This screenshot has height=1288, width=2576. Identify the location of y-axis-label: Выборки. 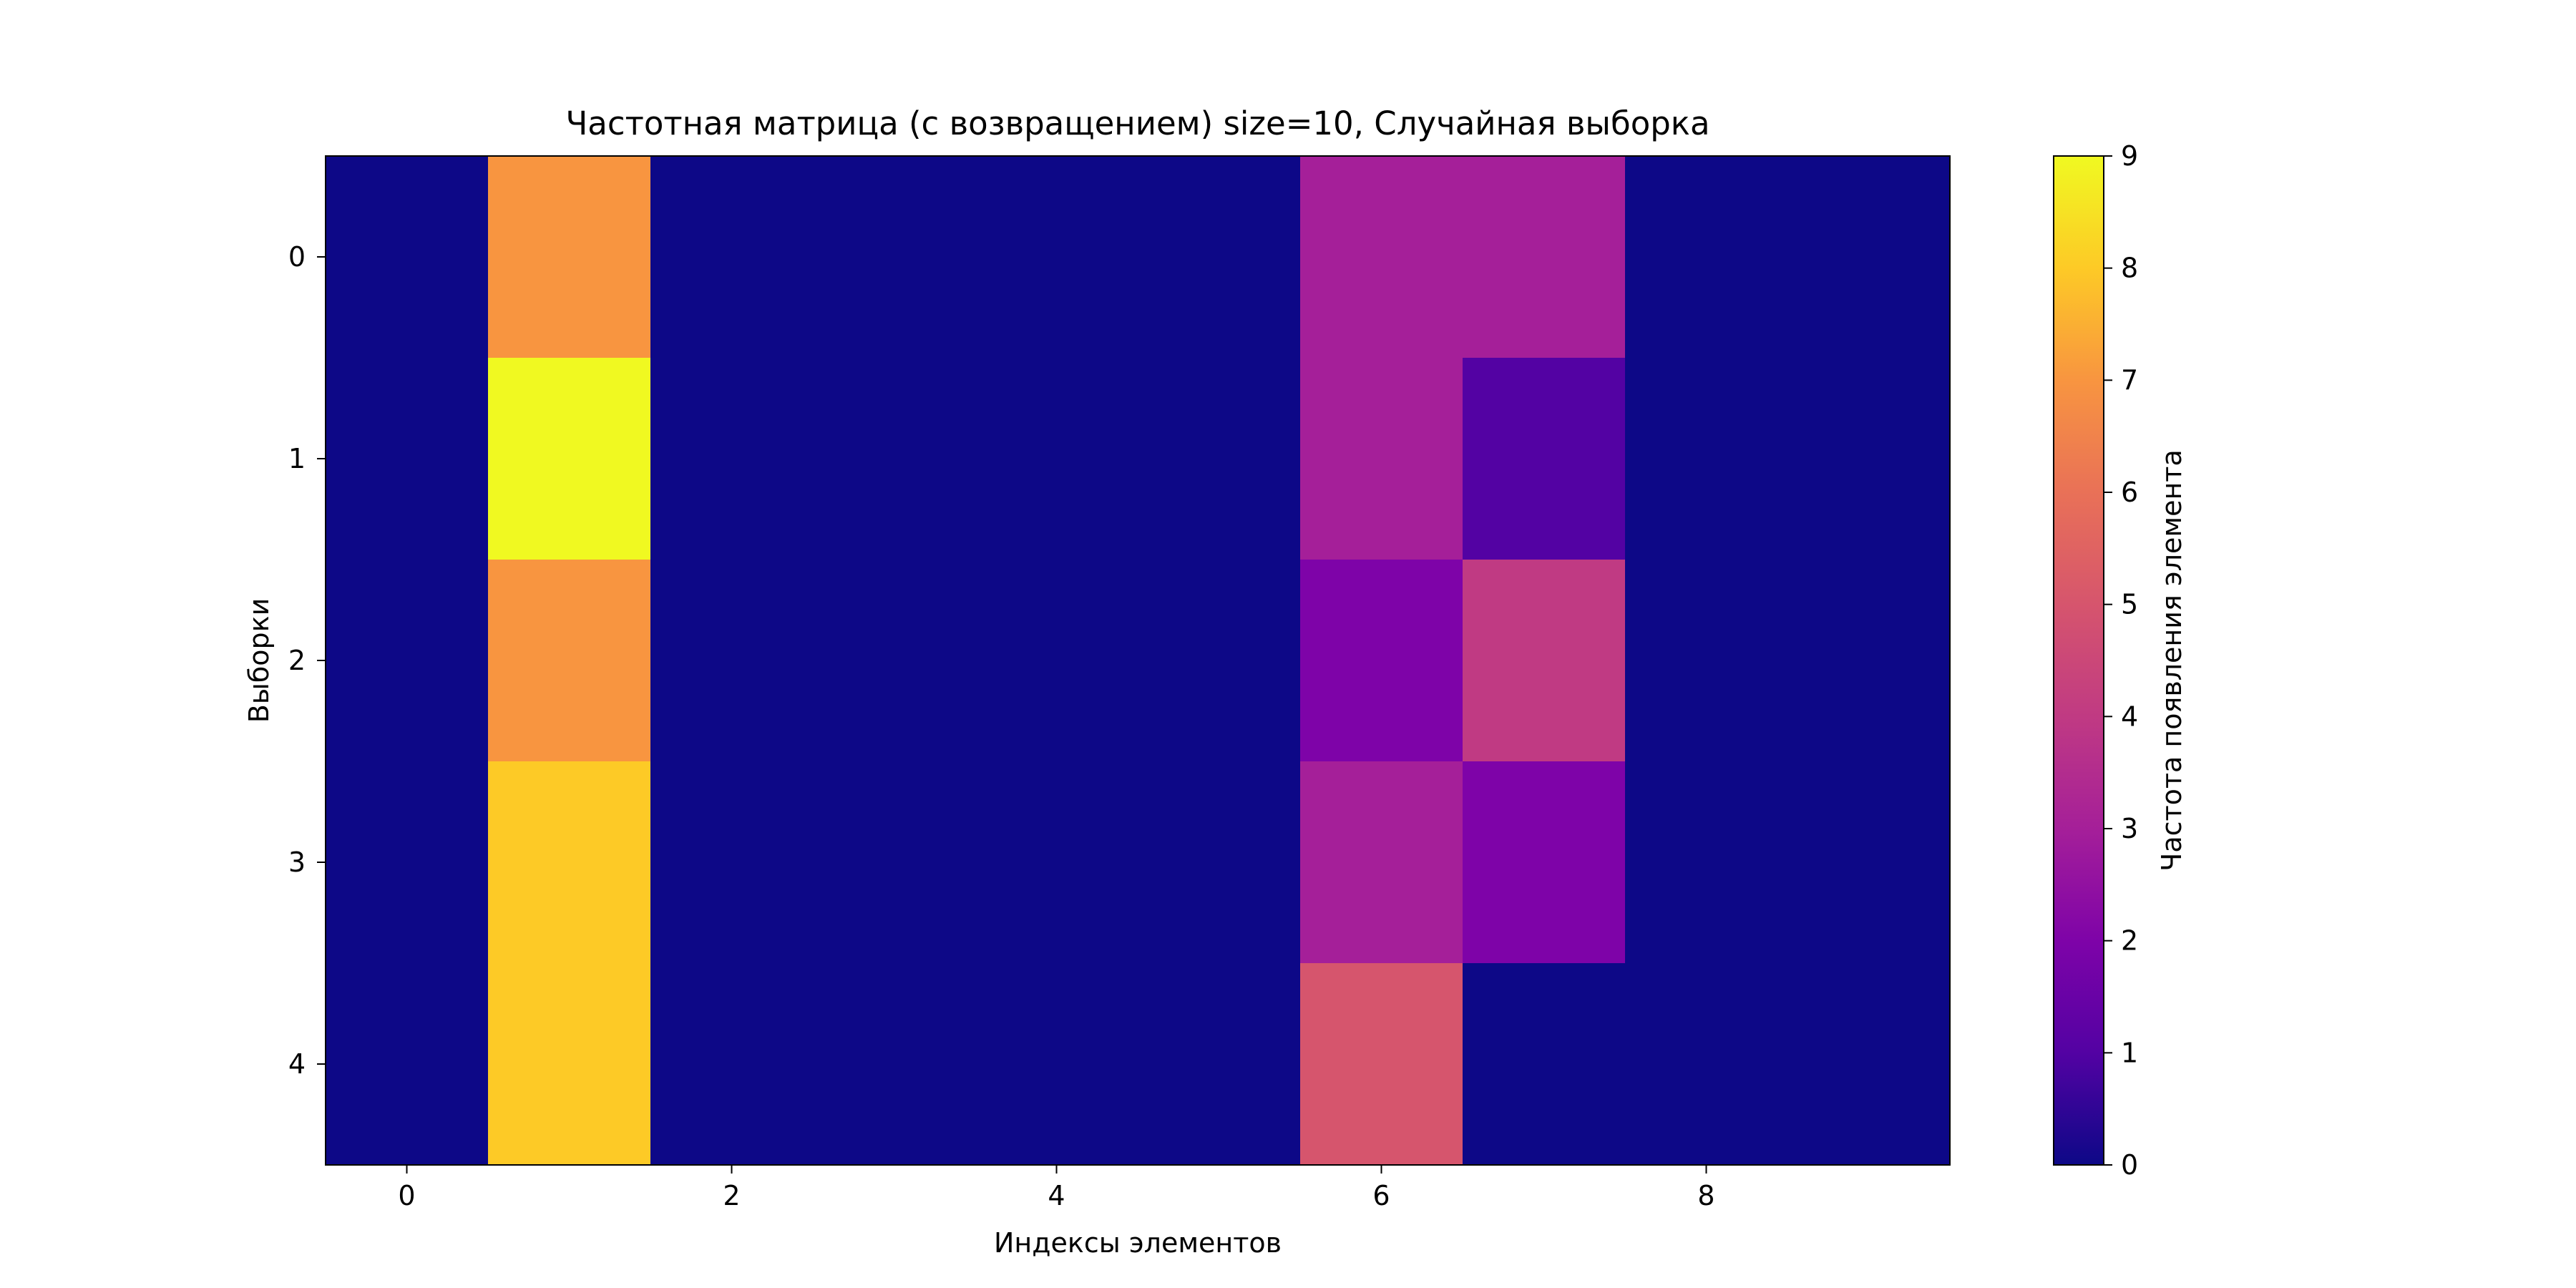
(259, 660).